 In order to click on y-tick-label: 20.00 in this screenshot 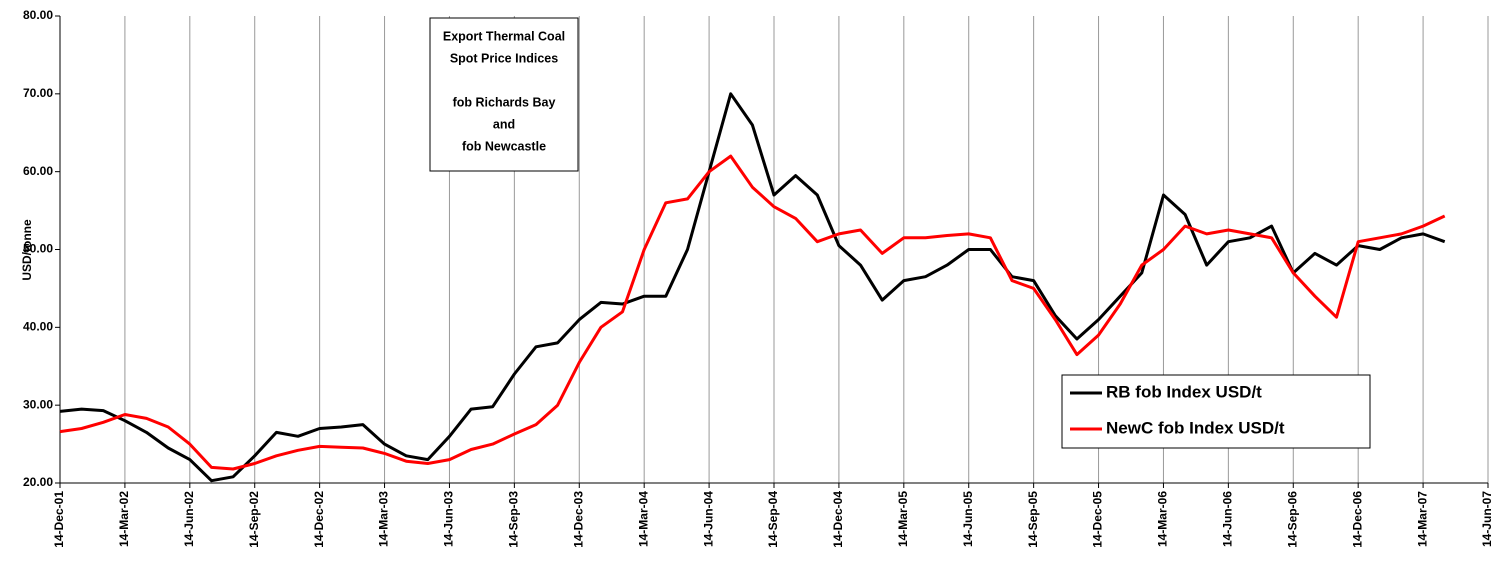, I will do `click(38, 482)`.